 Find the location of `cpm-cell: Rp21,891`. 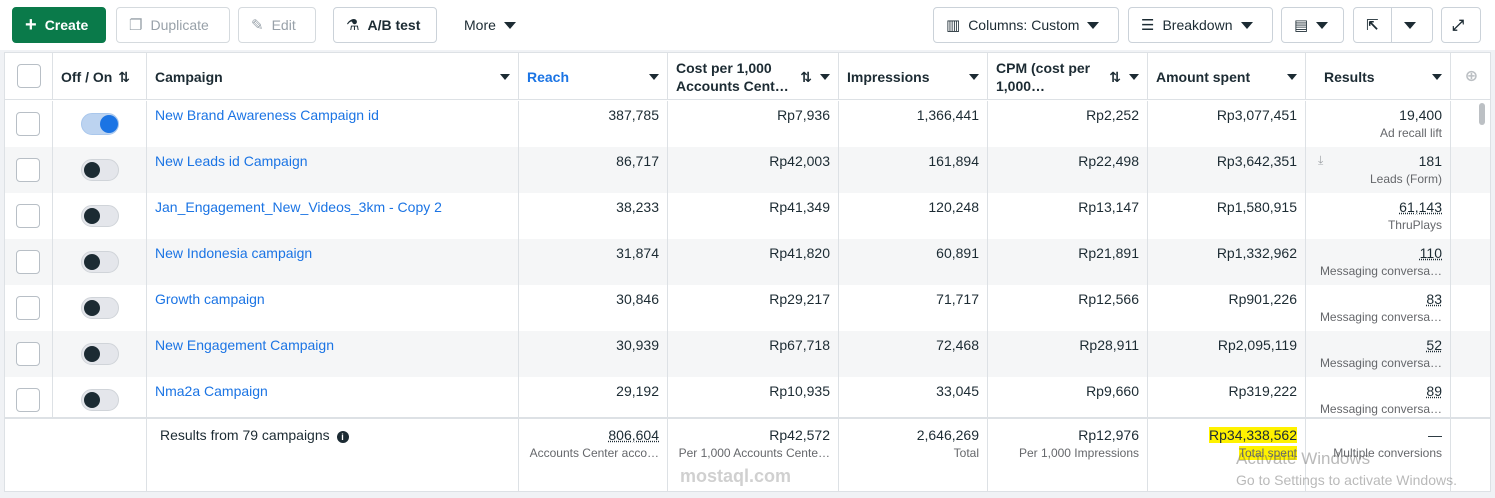

cpm-cell: Rp21,891 is located at coordinates (1068, 262).